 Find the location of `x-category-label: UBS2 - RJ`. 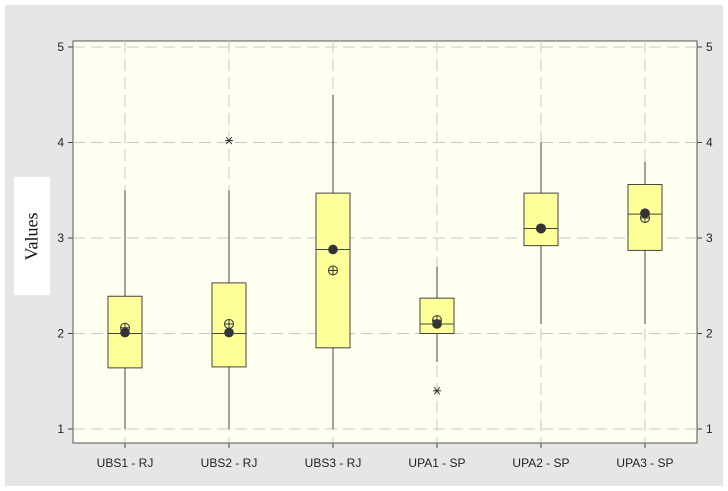

x-category-label: UBS2 - RJ is located at coordinates (229, 463).